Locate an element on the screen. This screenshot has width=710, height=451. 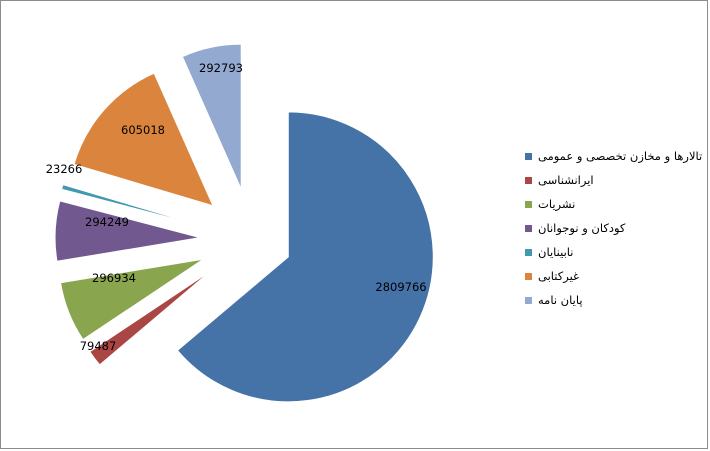
legend-label: پایان نامه is located at coordinates (560, 300).